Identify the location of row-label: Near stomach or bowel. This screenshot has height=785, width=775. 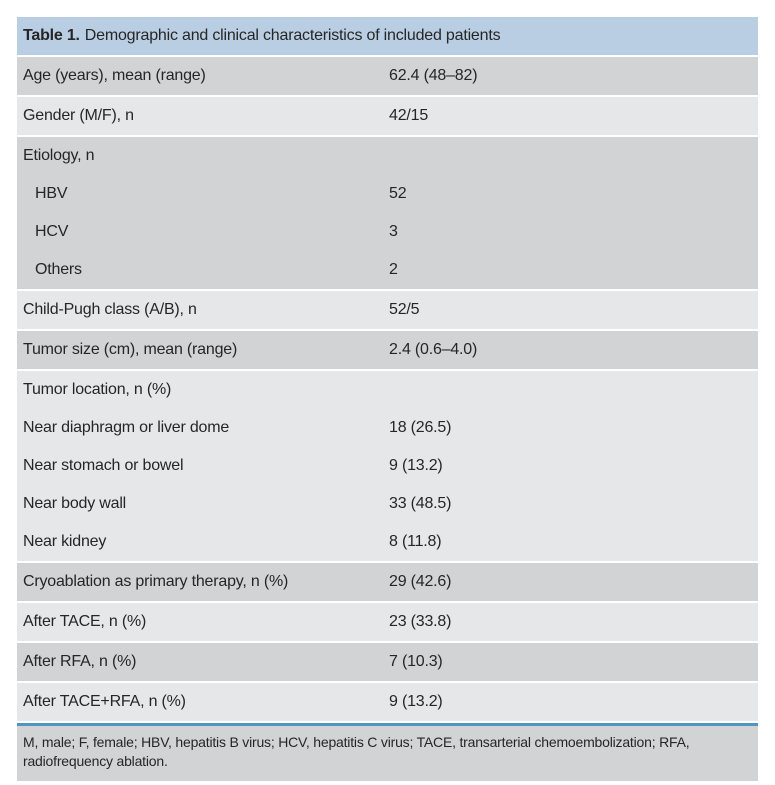
(103, 465).